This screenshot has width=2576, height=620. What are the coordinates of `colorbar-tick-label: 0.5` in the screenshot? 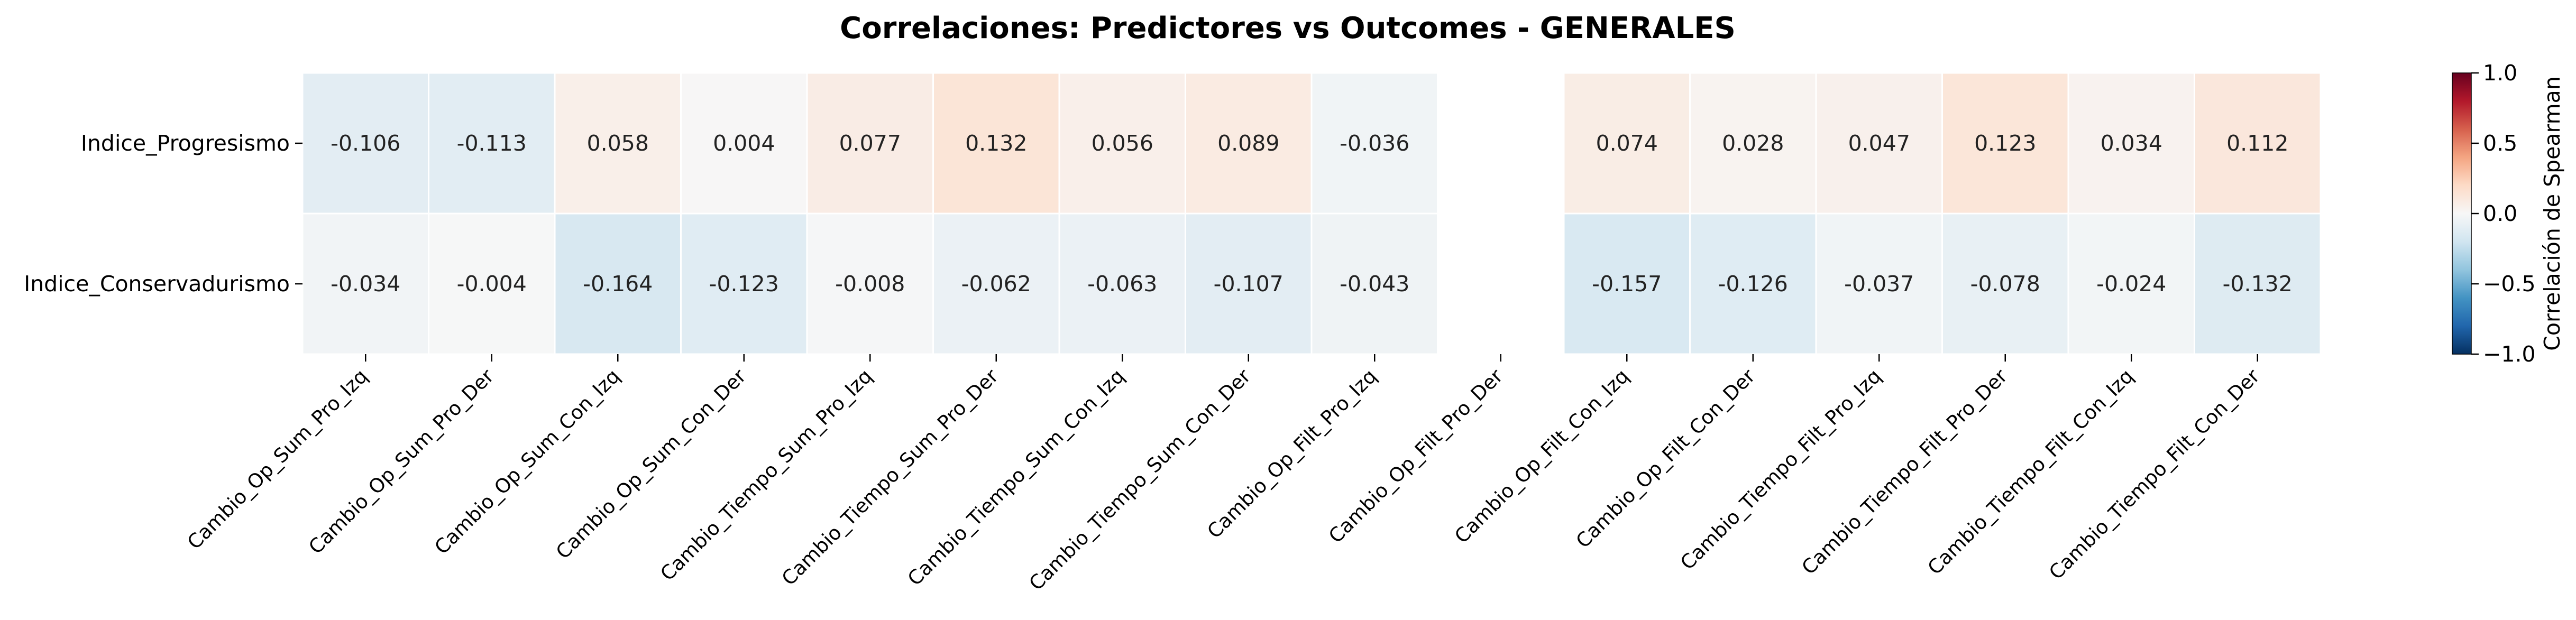 It's located at (2500, 143).